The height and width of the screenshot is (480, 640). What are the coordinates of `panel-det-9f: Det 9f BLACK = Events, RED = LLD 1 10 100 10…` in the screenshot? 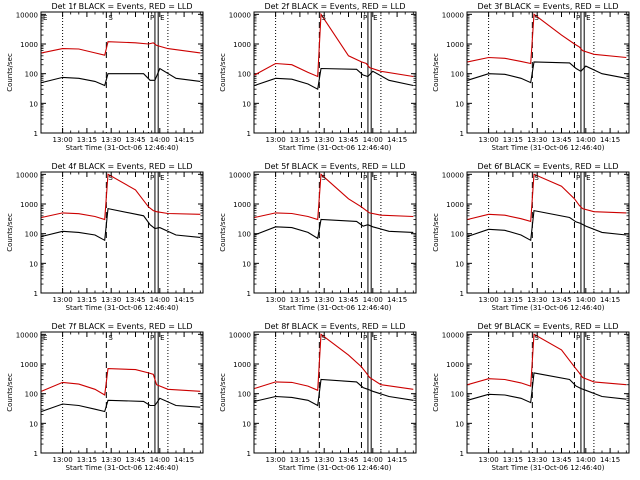 It's located at (531, 397).